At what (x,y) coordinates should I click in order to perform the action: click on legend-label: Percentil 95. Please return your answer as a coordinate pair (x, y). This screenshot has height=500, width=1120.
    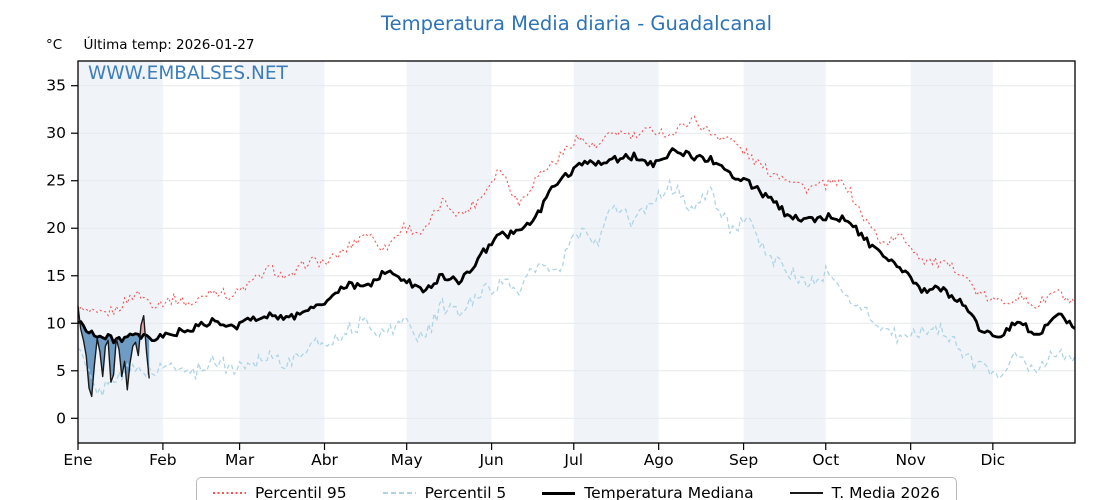
    Looking at the image, I should click on (300, 492).